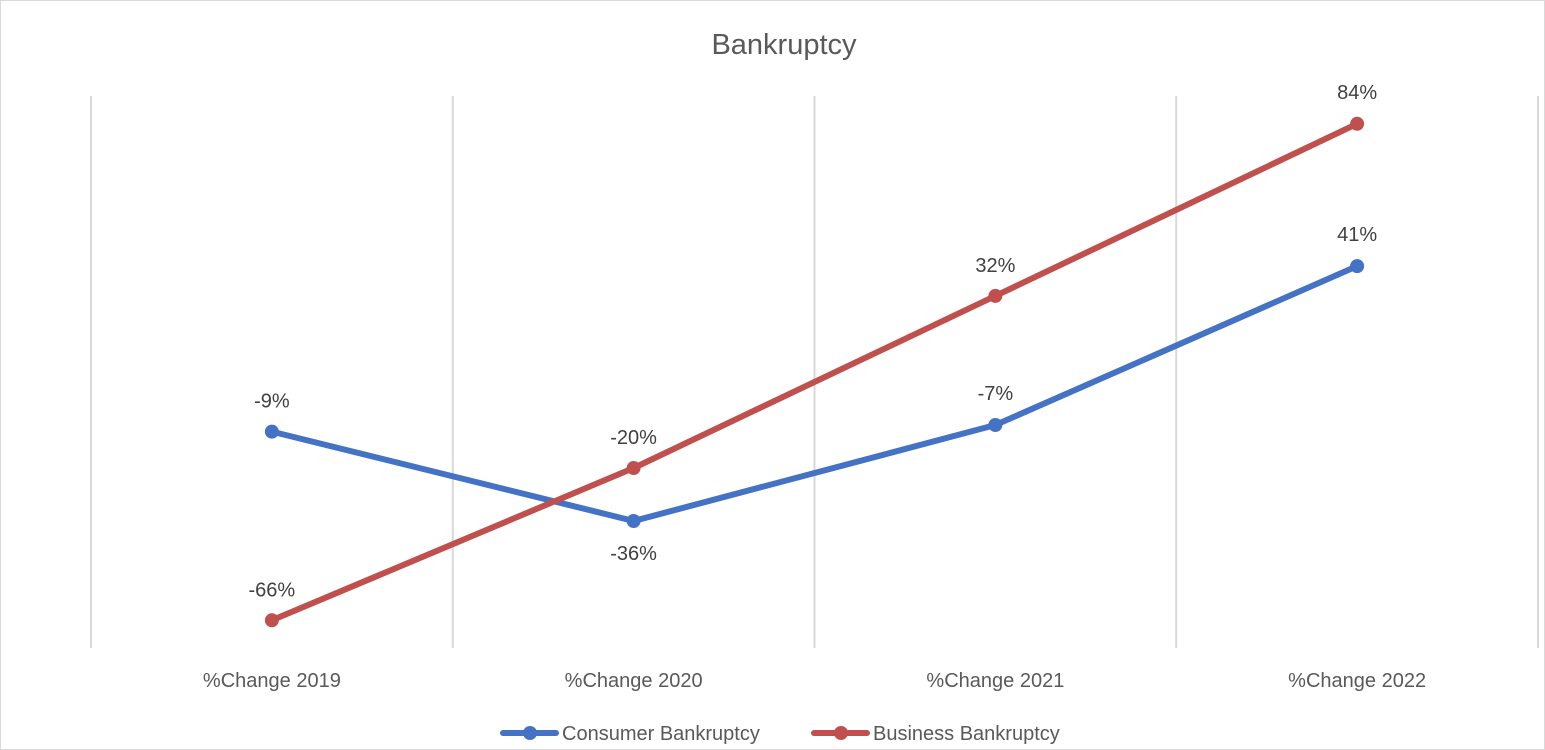  I want to click on x-tick-label: %Change 2020, so click(634, 681).